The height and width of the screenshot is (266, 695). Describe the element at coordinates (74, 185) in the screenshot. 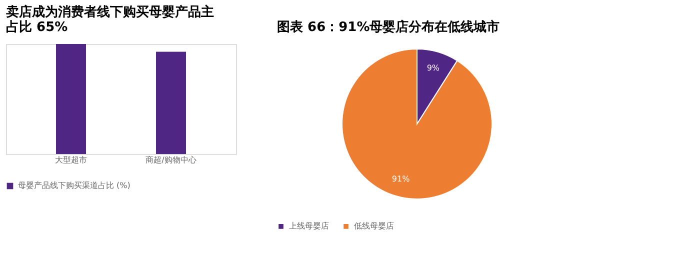

I see `legend-label: 母婴产品线下购买渠道占比 (%)` at that location.